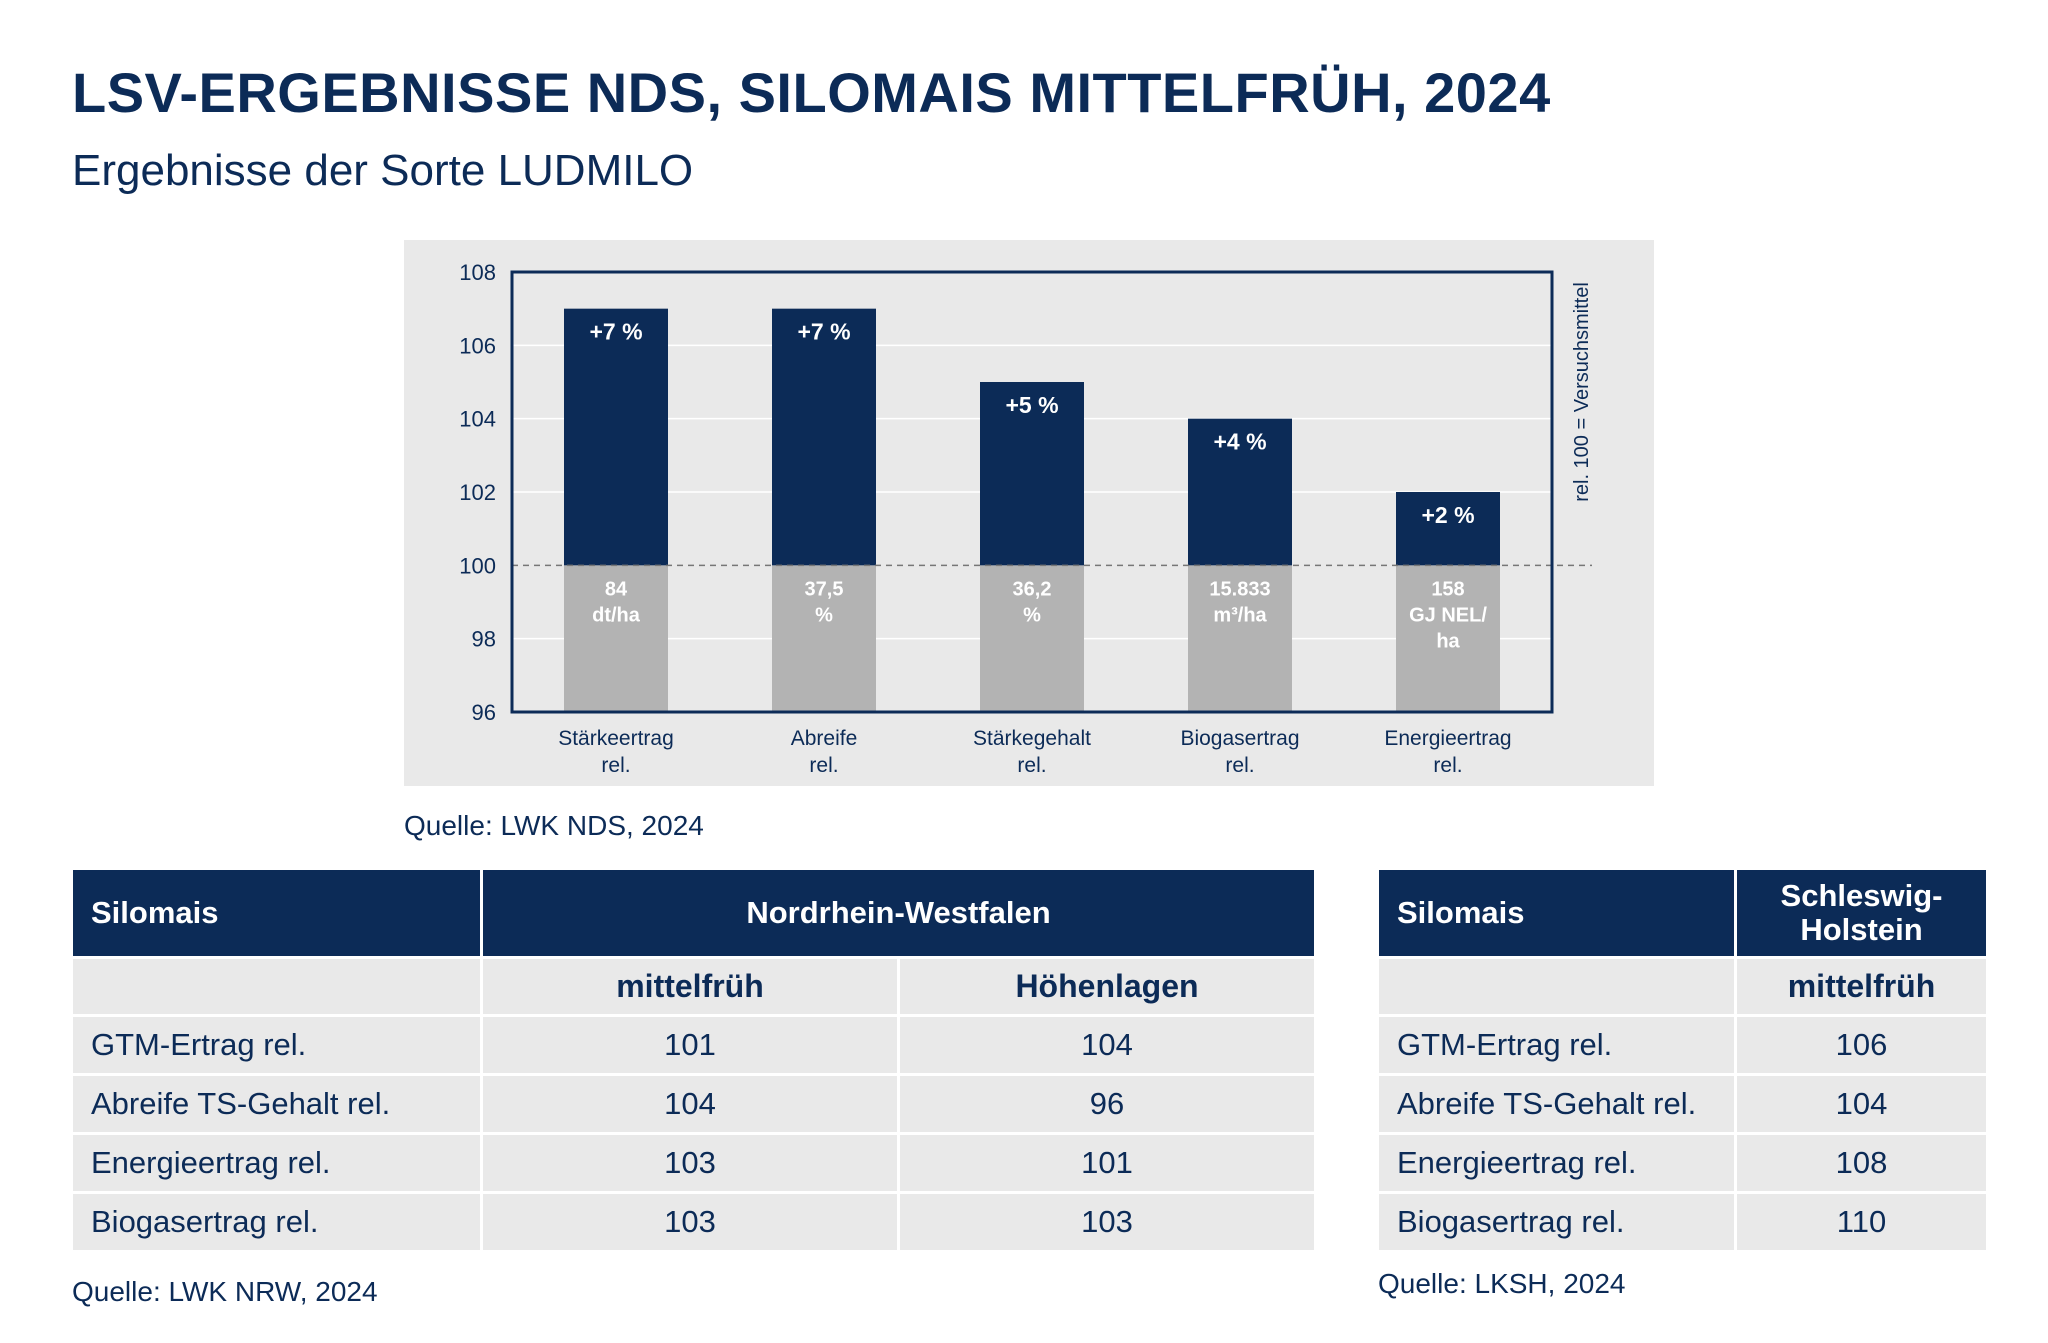  What do you see at coordinates (477, 419) in the screenshot?
I see `y-tick-label: 104` at bounding box center [477, 419].